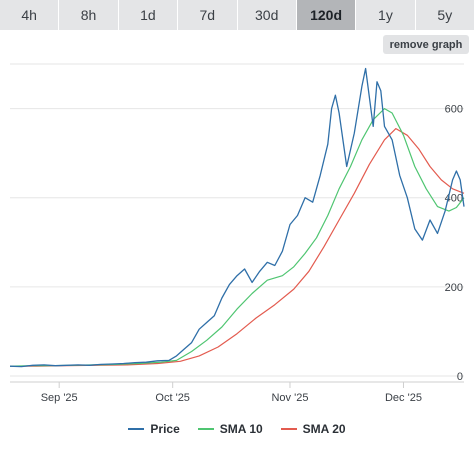  What do you see at coordinates (460, 377) in the screenshot?
I see `y-tick-label: 0` at bounding box center [460, 377].